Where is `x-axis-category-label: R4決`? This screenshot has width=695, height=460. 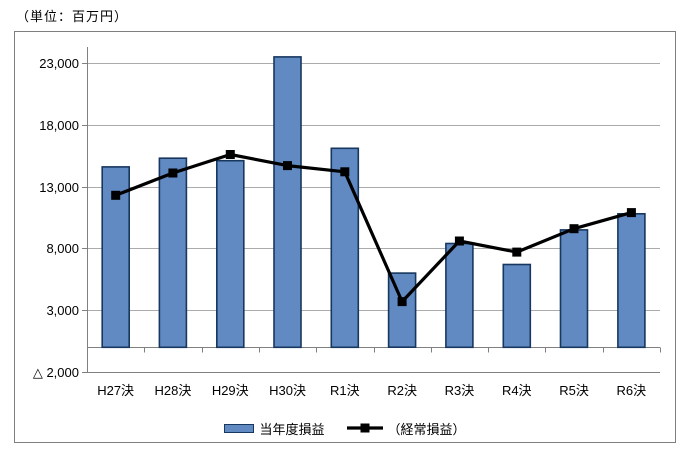
x-axis-category-label: R4決 is located at coordinates (516, 390).